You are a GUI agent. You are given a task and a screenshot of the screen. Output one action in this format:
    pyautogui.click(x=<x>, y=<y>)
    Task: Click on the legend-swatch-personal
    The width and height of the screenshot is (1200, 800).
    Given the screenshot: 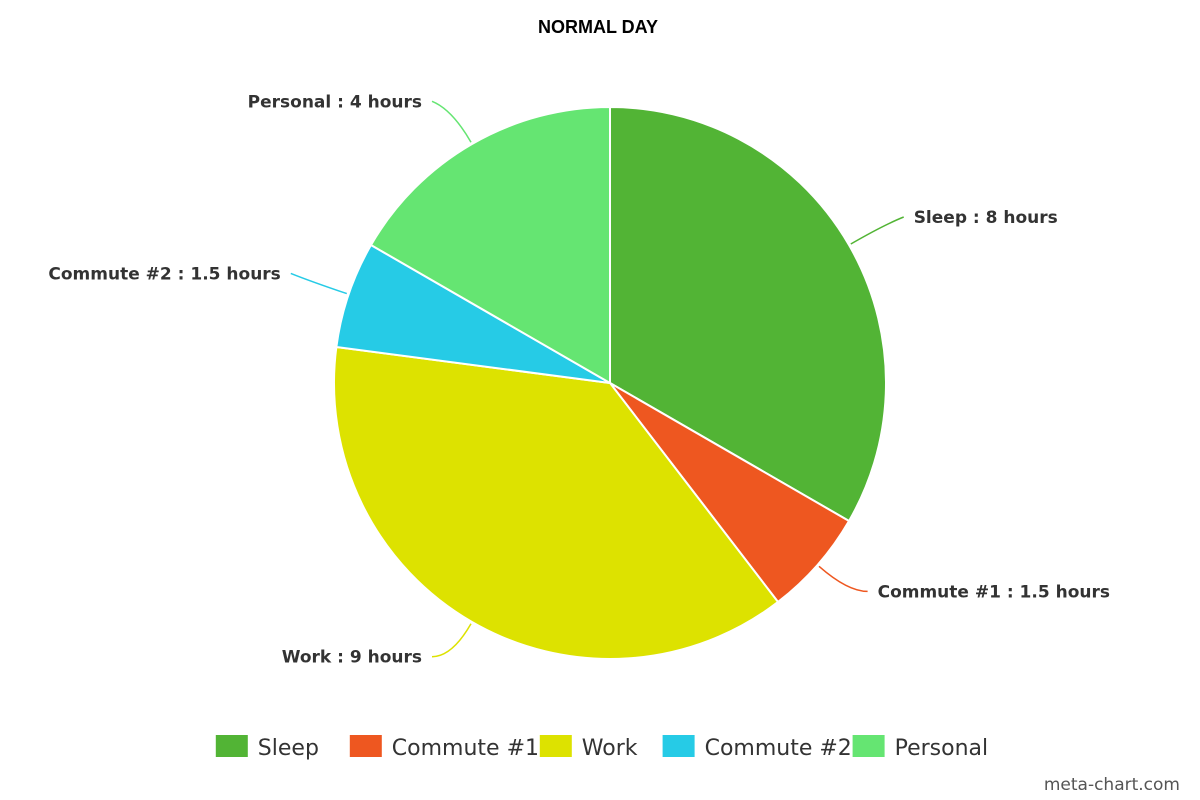 What is the action you would take?
    pyautogui.click(x=868, y=746)
    